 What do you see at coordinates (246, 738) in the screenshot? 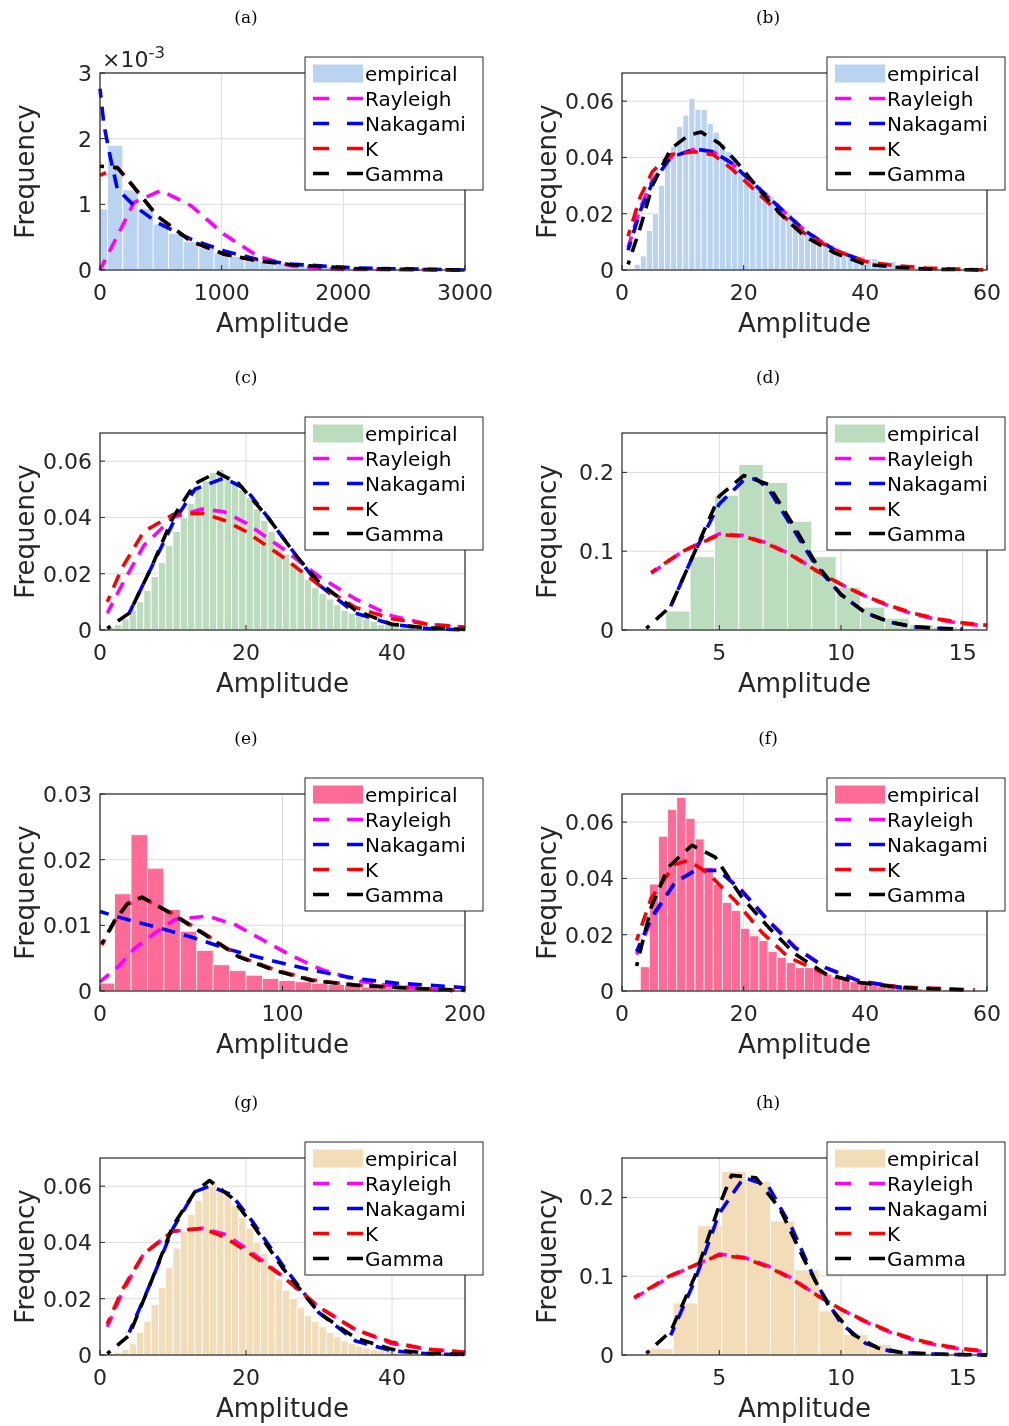
I see `chart-title: (e)` at bounding box center [246, 738].